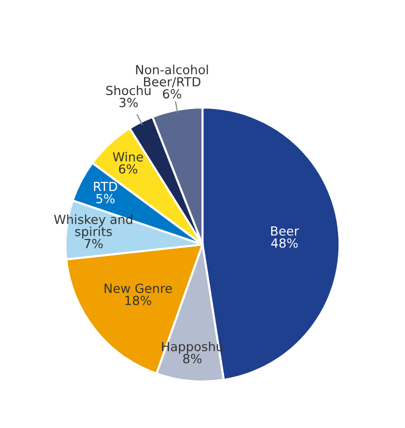 The width and height of the screenshot is (405, 428). I want to click on data-label: 3%, so click(129, 103).